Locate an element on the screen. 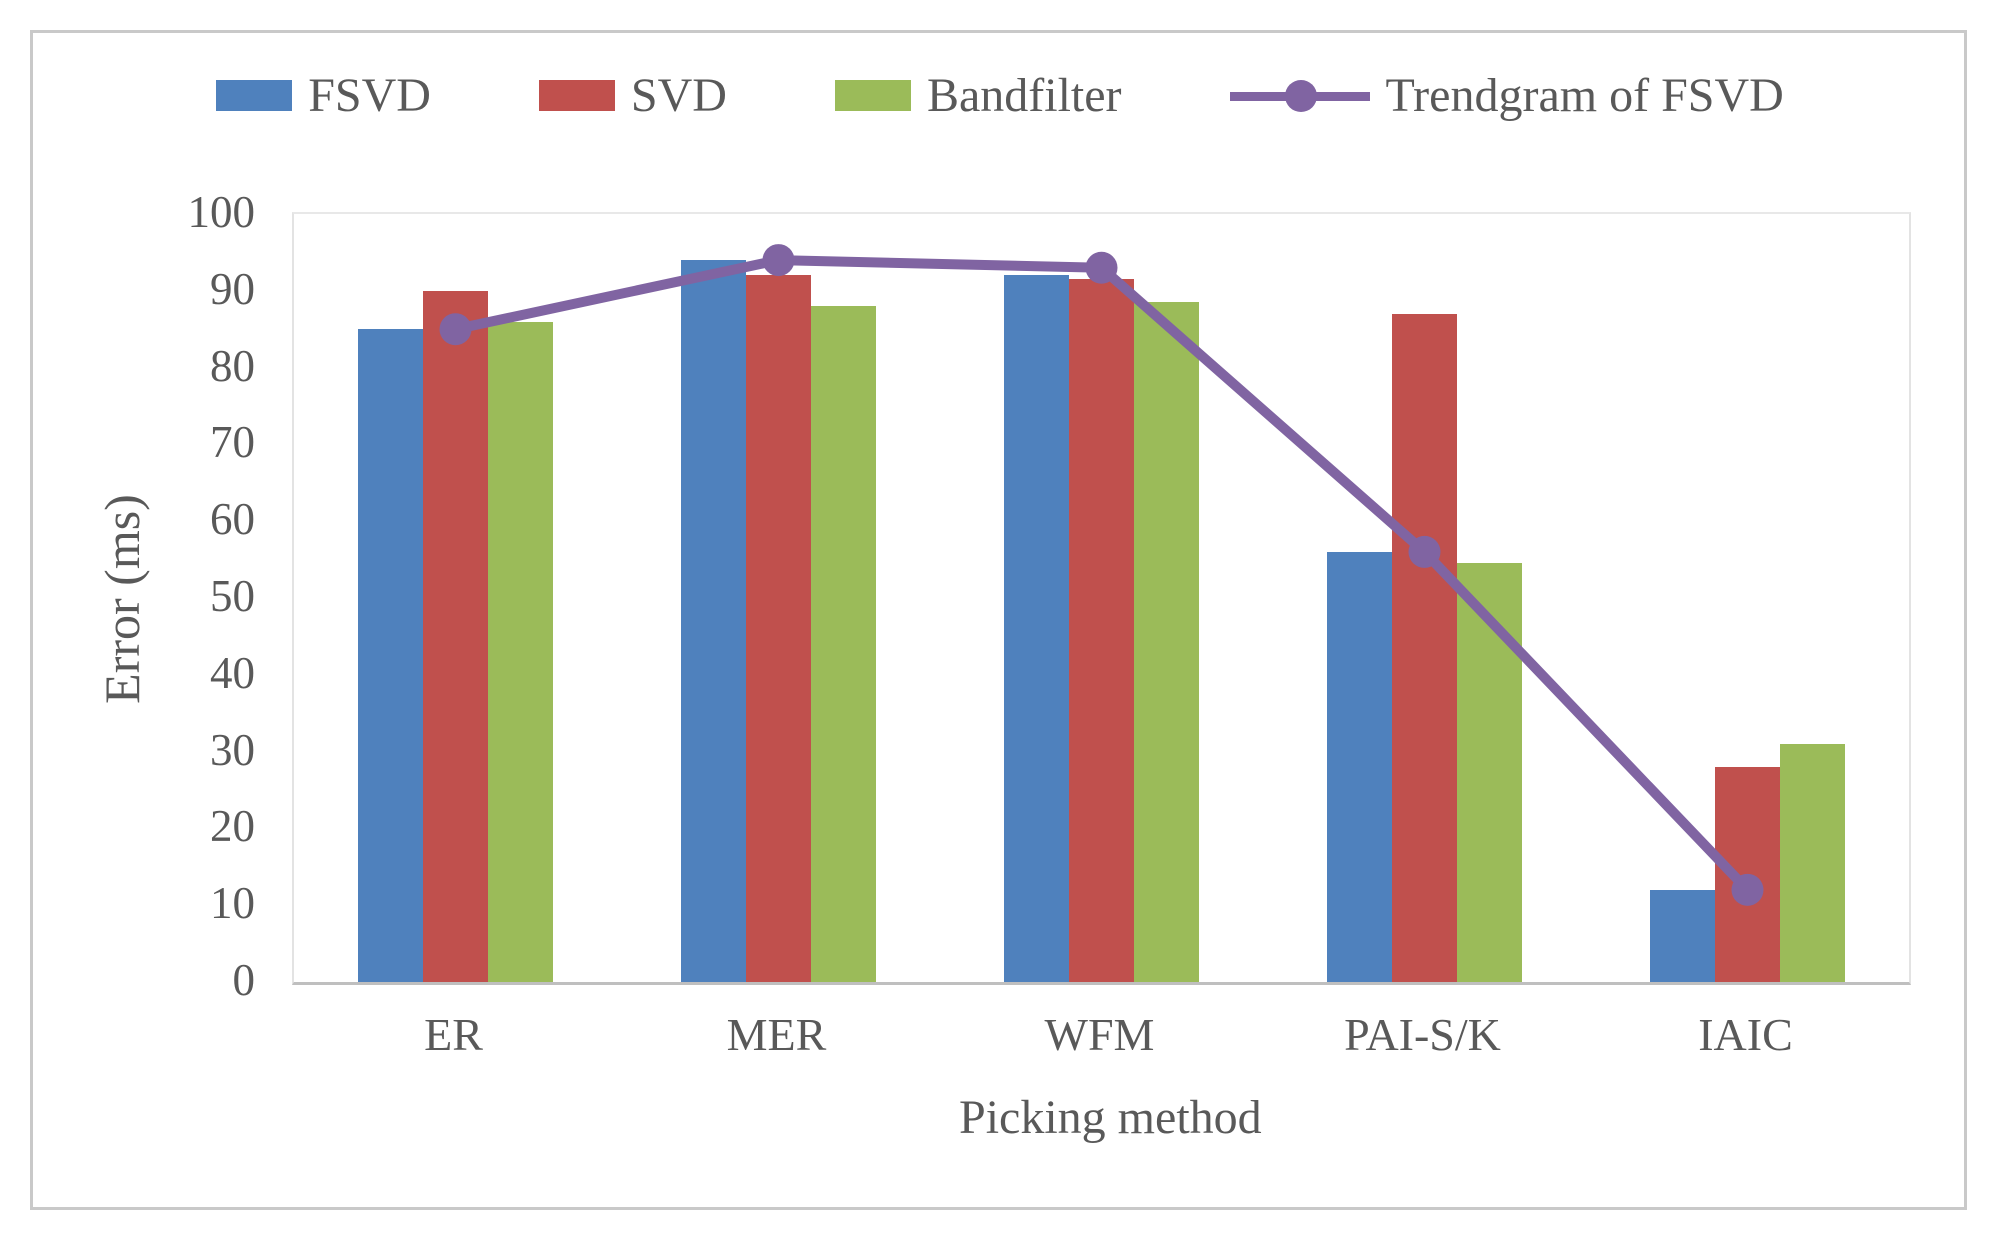 Image resolution: width=2000 pixels, height=1243 pixels. legend-label-svd: SVD is located at coordinates (678, 95).